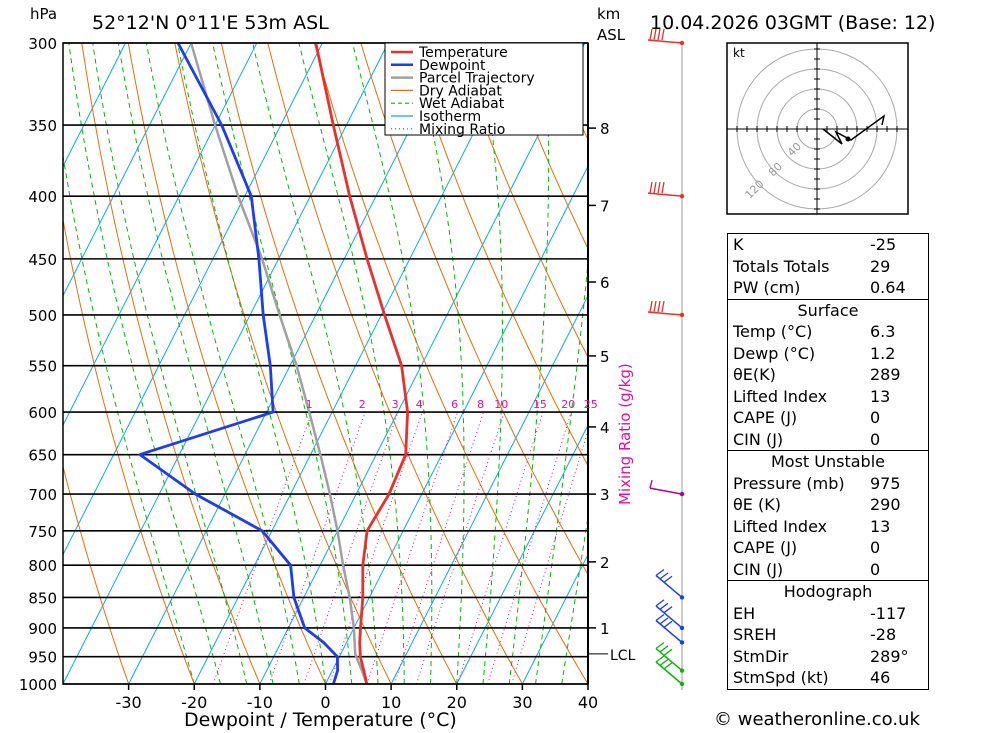 Image resolution: width=1000 pixels, height=733 pixels. Describe the element at coordinates (42, 532) in the screenshot. I see `pressure-tick-label: 750` at that location.